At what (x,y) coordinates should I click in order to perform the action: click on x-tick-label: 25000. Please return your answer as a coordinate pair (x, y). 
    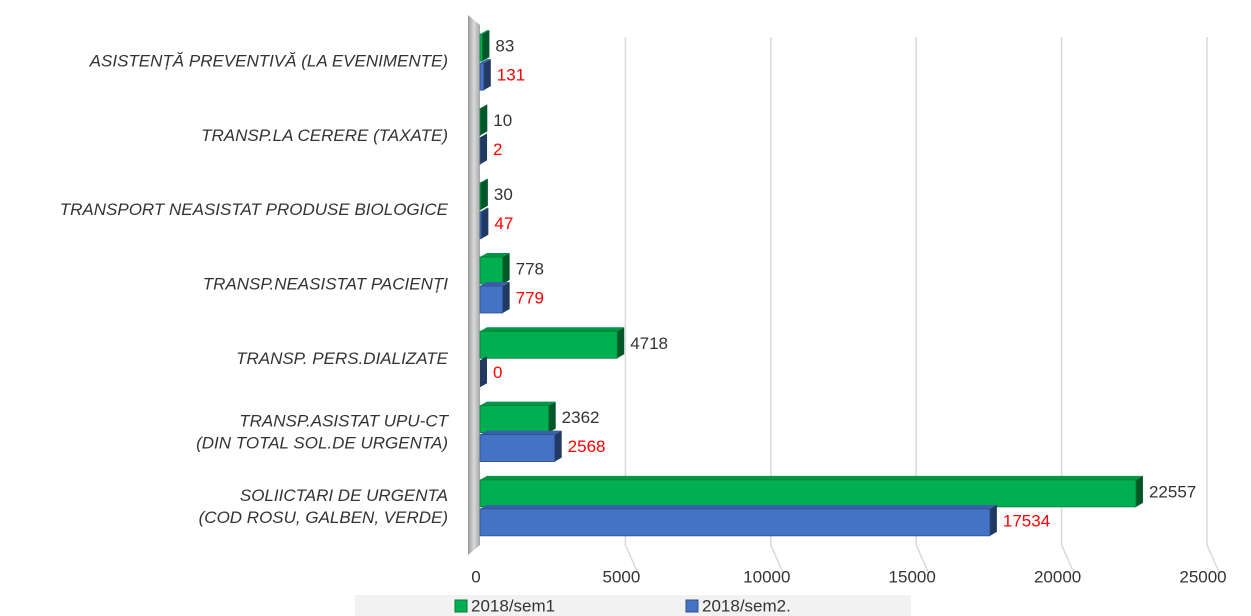
    Looking at the image, I should click on (1202, 576).